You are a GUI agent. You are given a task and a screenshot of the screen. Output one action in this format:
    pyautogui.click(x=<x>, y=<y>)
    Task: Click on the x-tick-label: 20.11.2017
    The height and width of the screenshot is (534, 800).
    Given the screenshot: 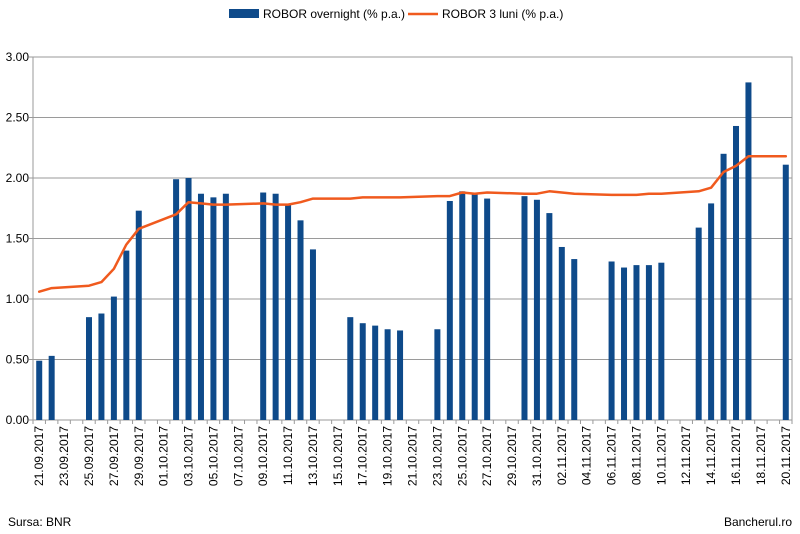 What is the action you would take?
    pyautogui.click(x=786, y=455)
    